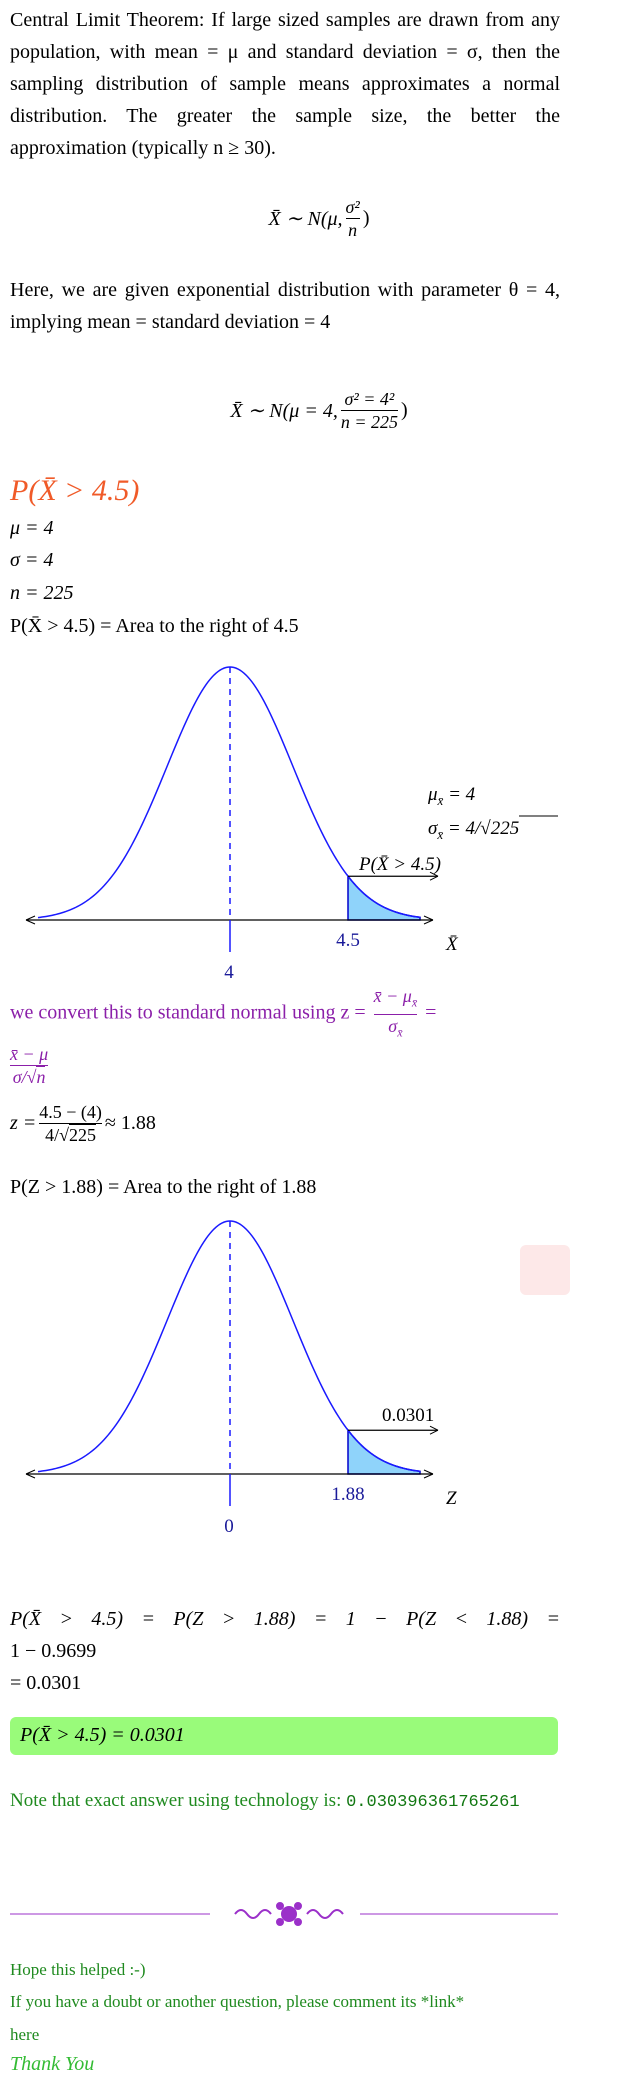 This screenshot has width=638, height=2080. Describe the element at coordinates (229, 971) in the screenshot. I see `center-label: 4` at that location.